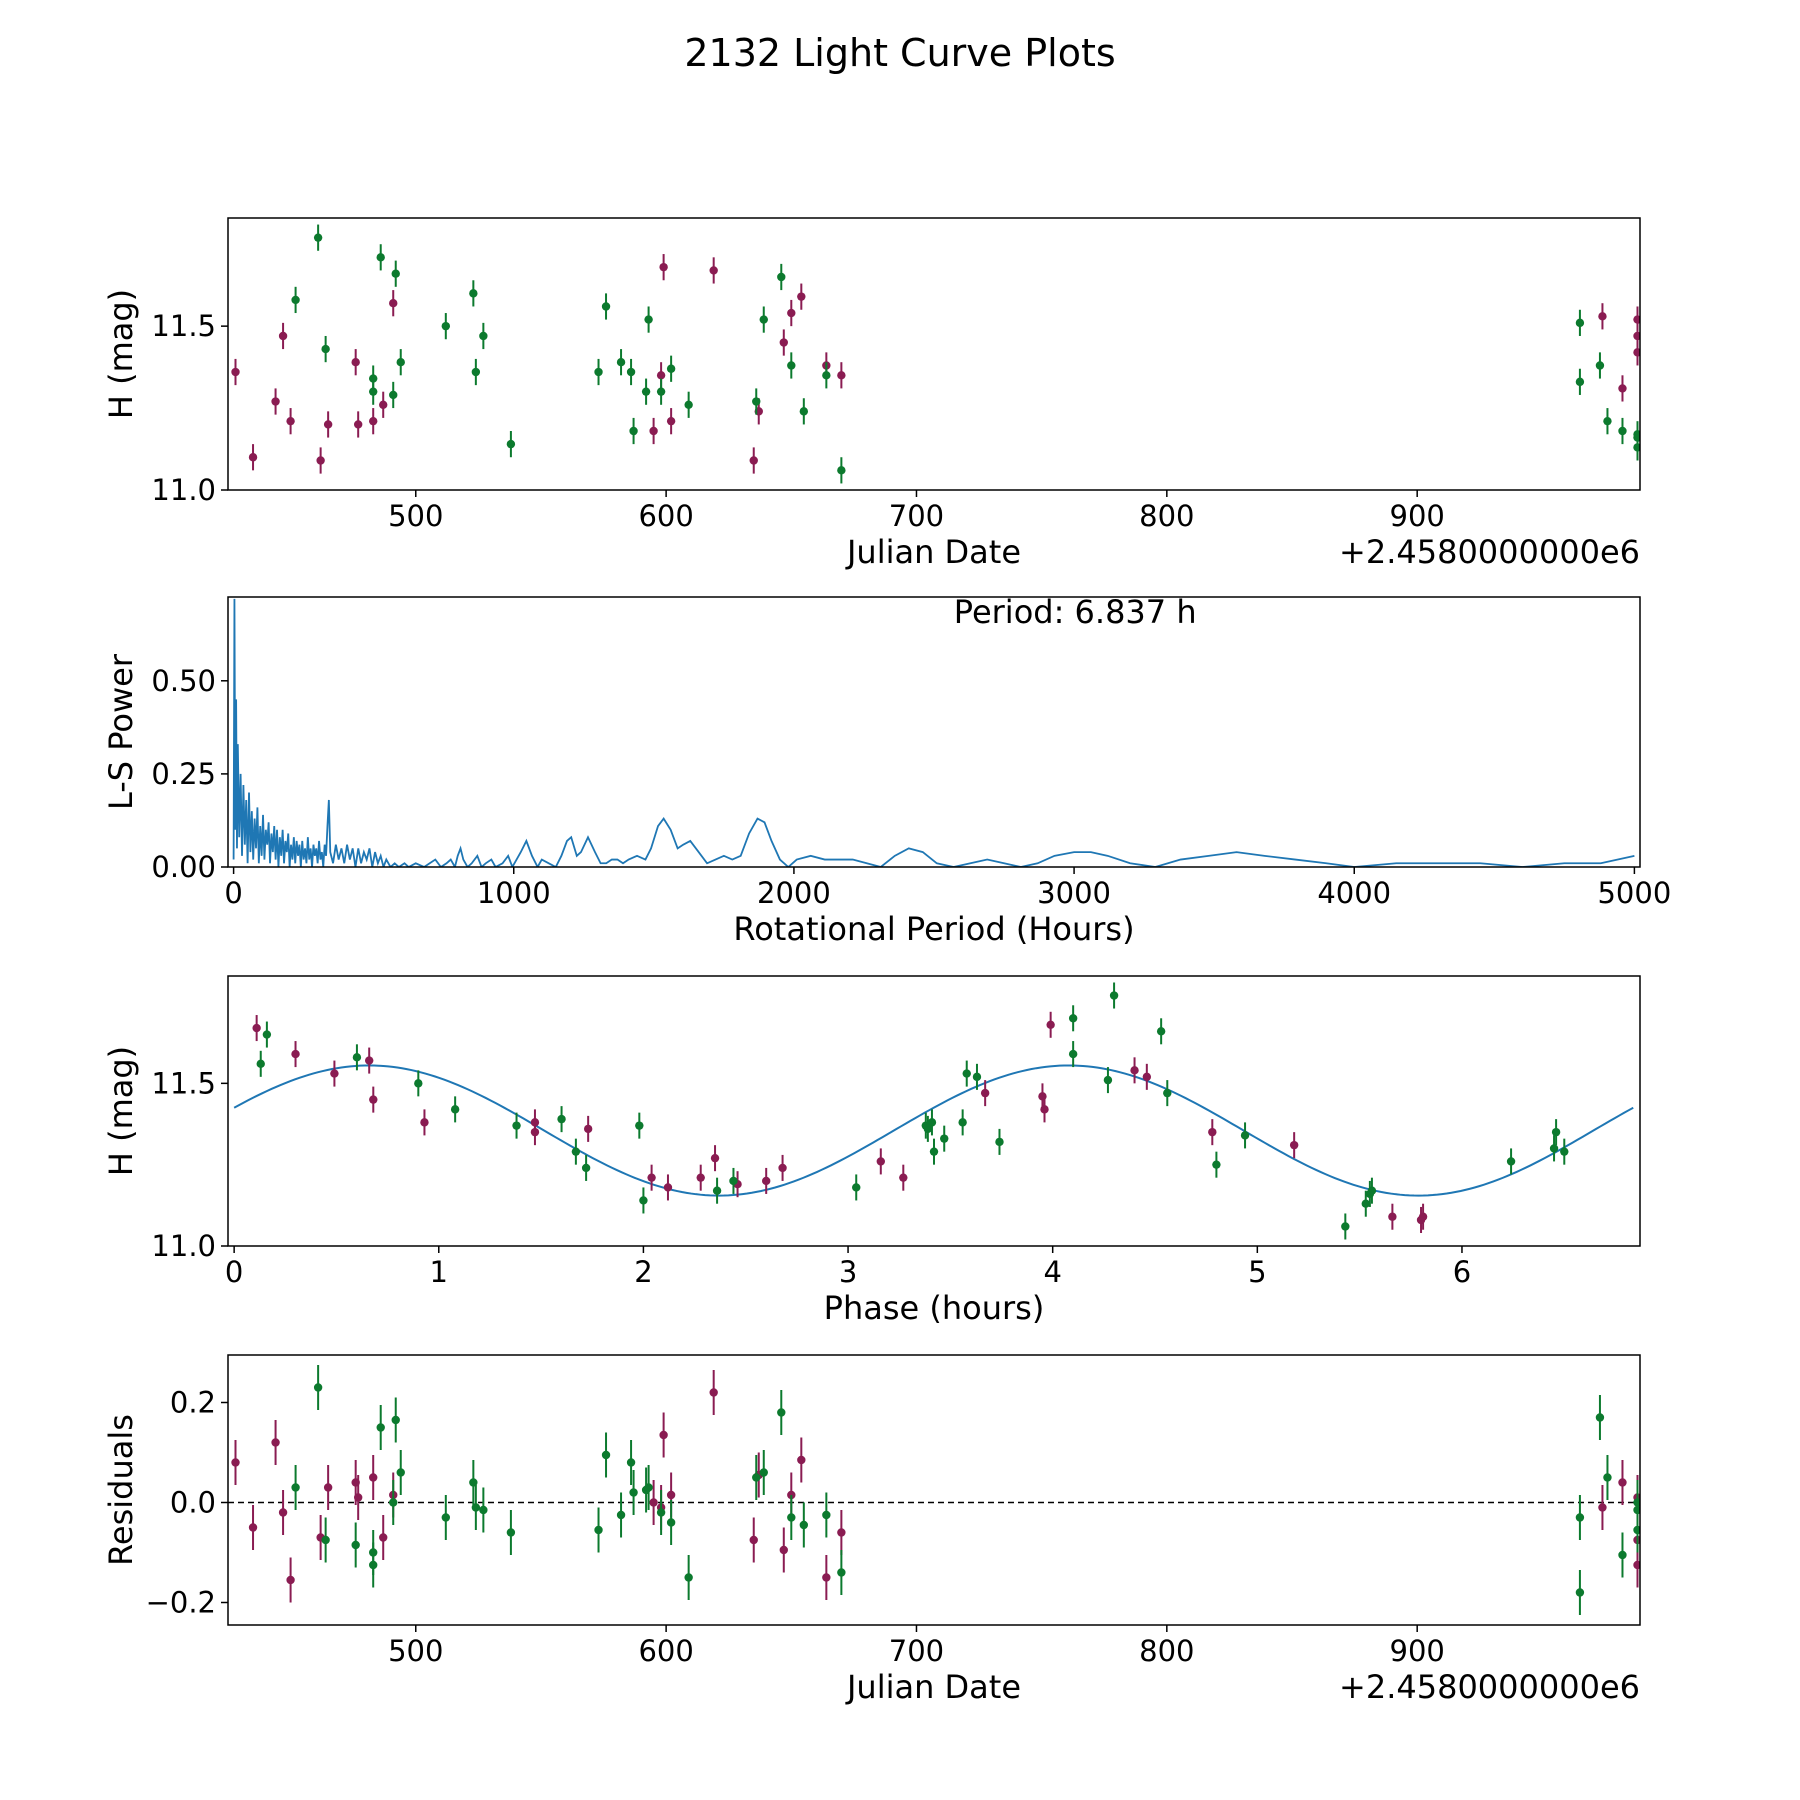  What do you see at coordinates (1489, 552) in the screenshot?
I see `x-axis-offset-label: +2.4580000000e6` at bounding box center [1489, 552].